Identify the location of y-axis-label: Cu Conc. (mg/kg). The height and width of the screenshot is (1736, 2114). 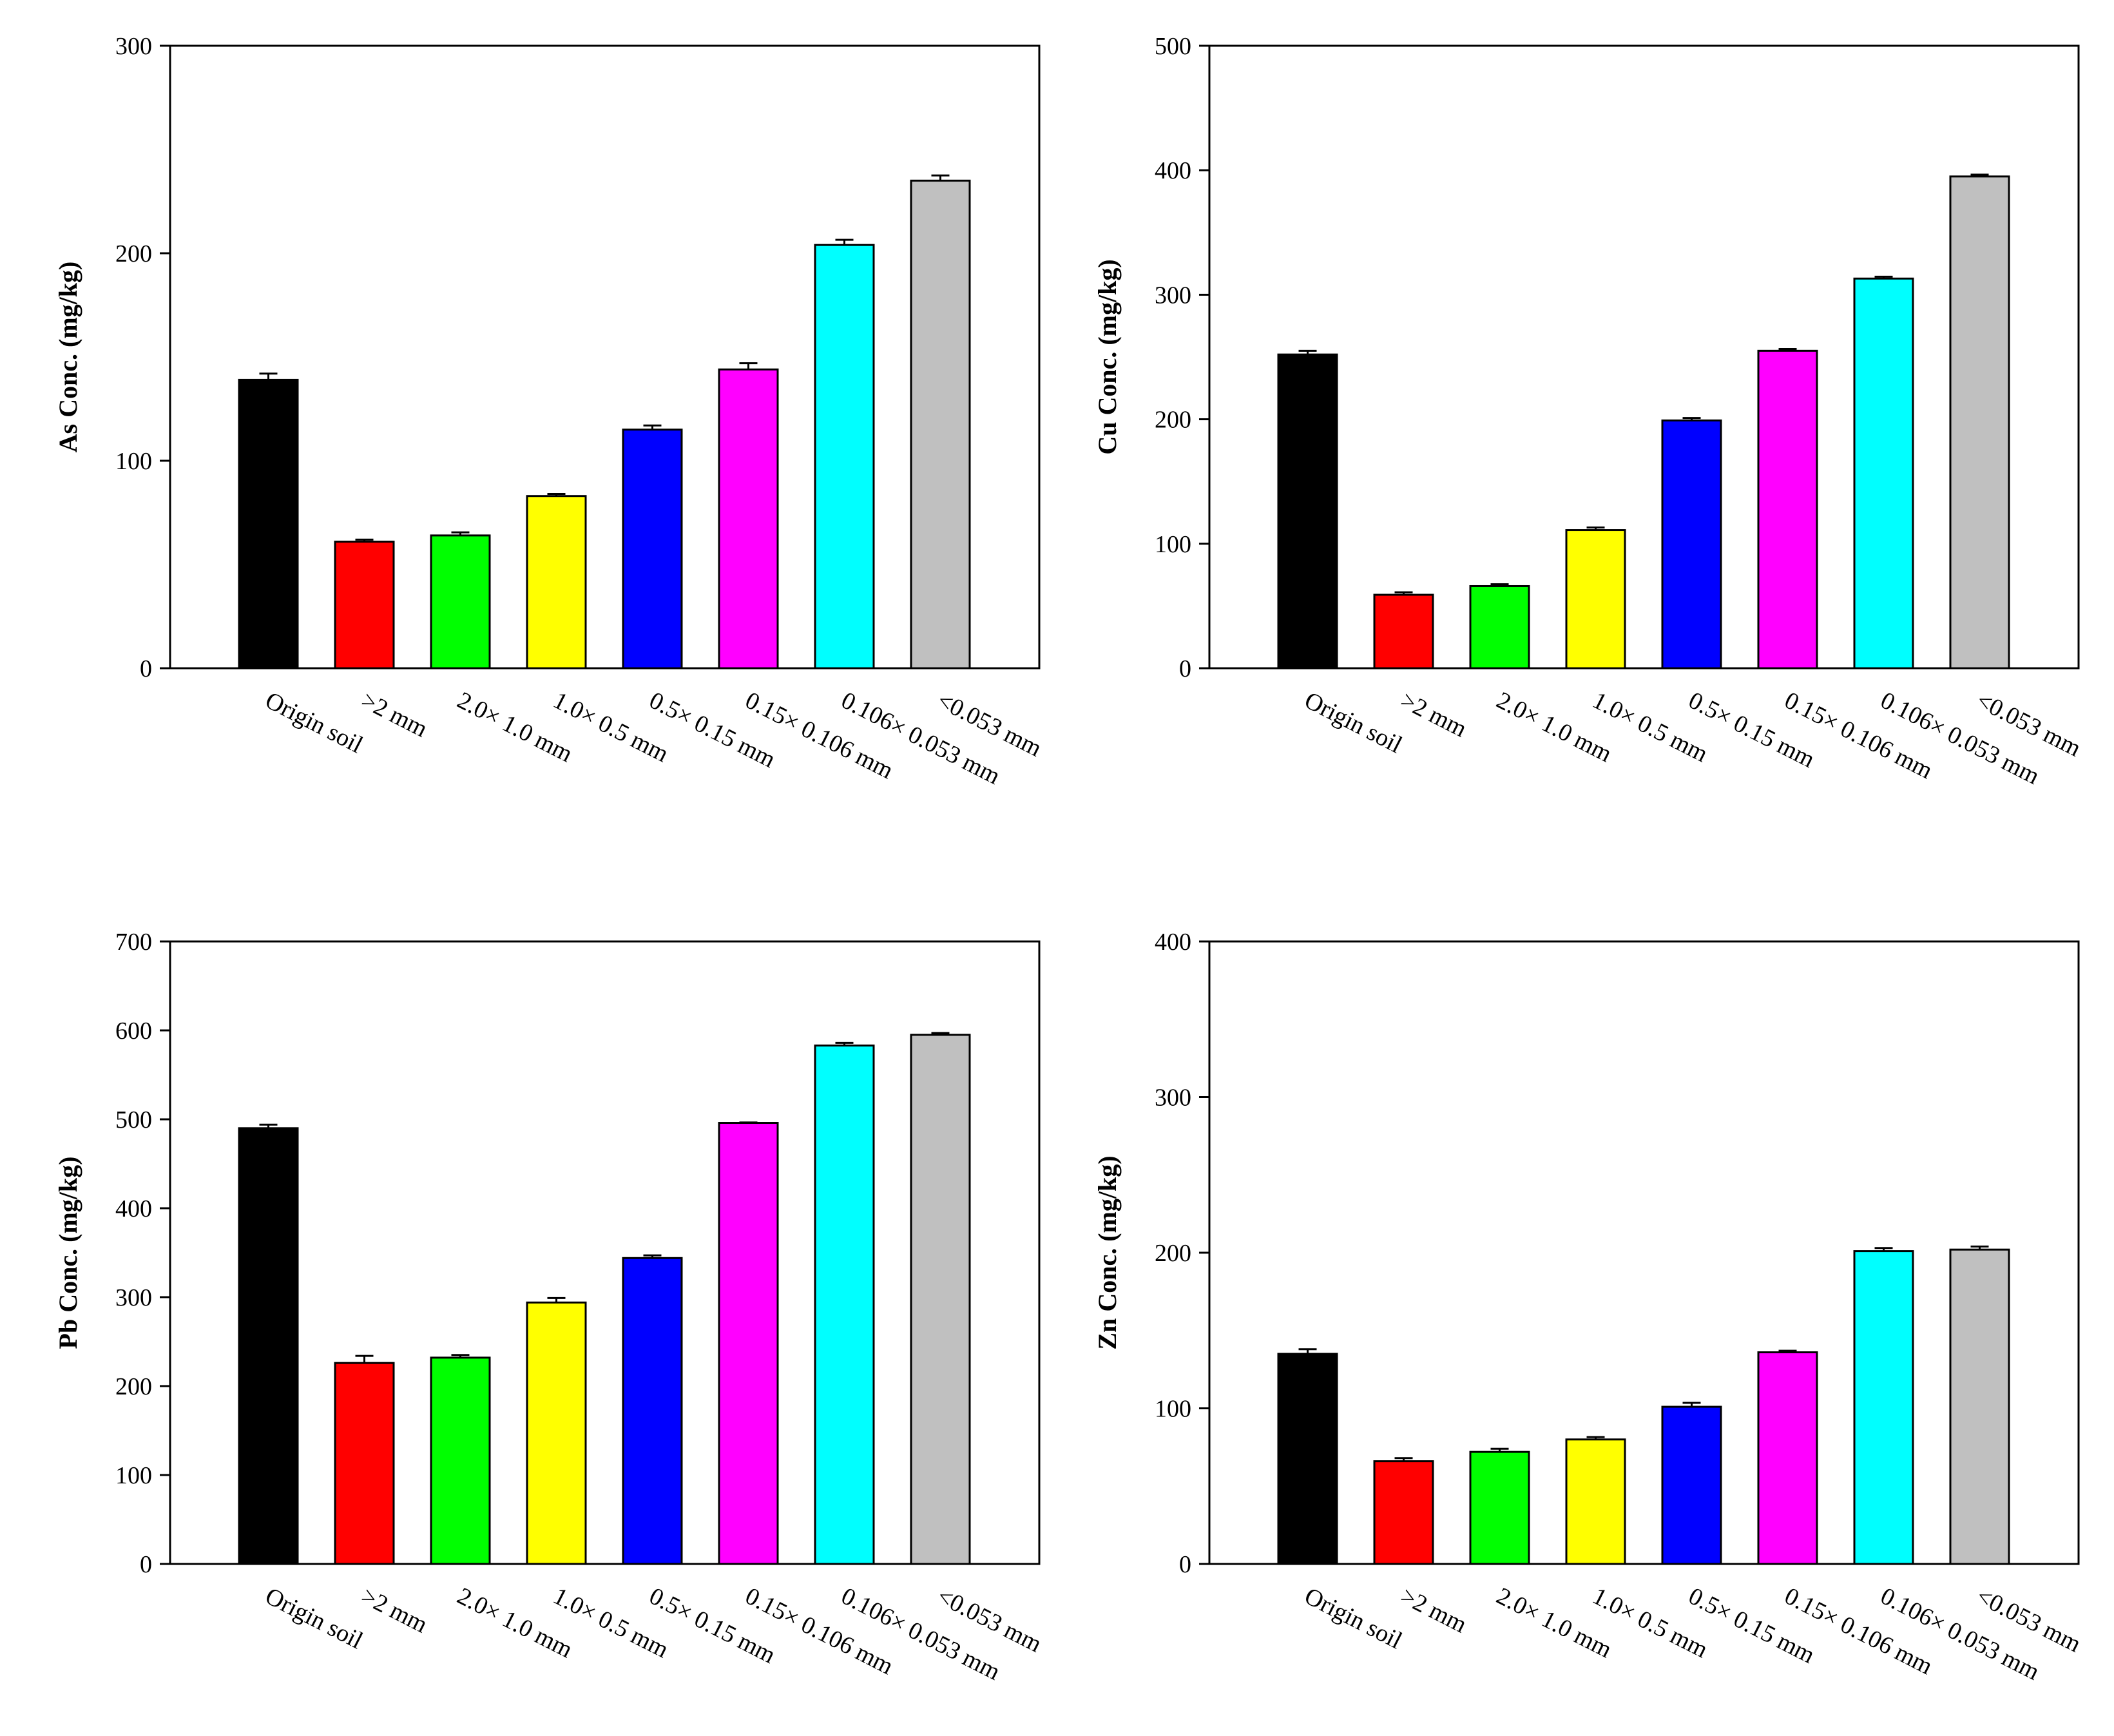
(1107, 357).